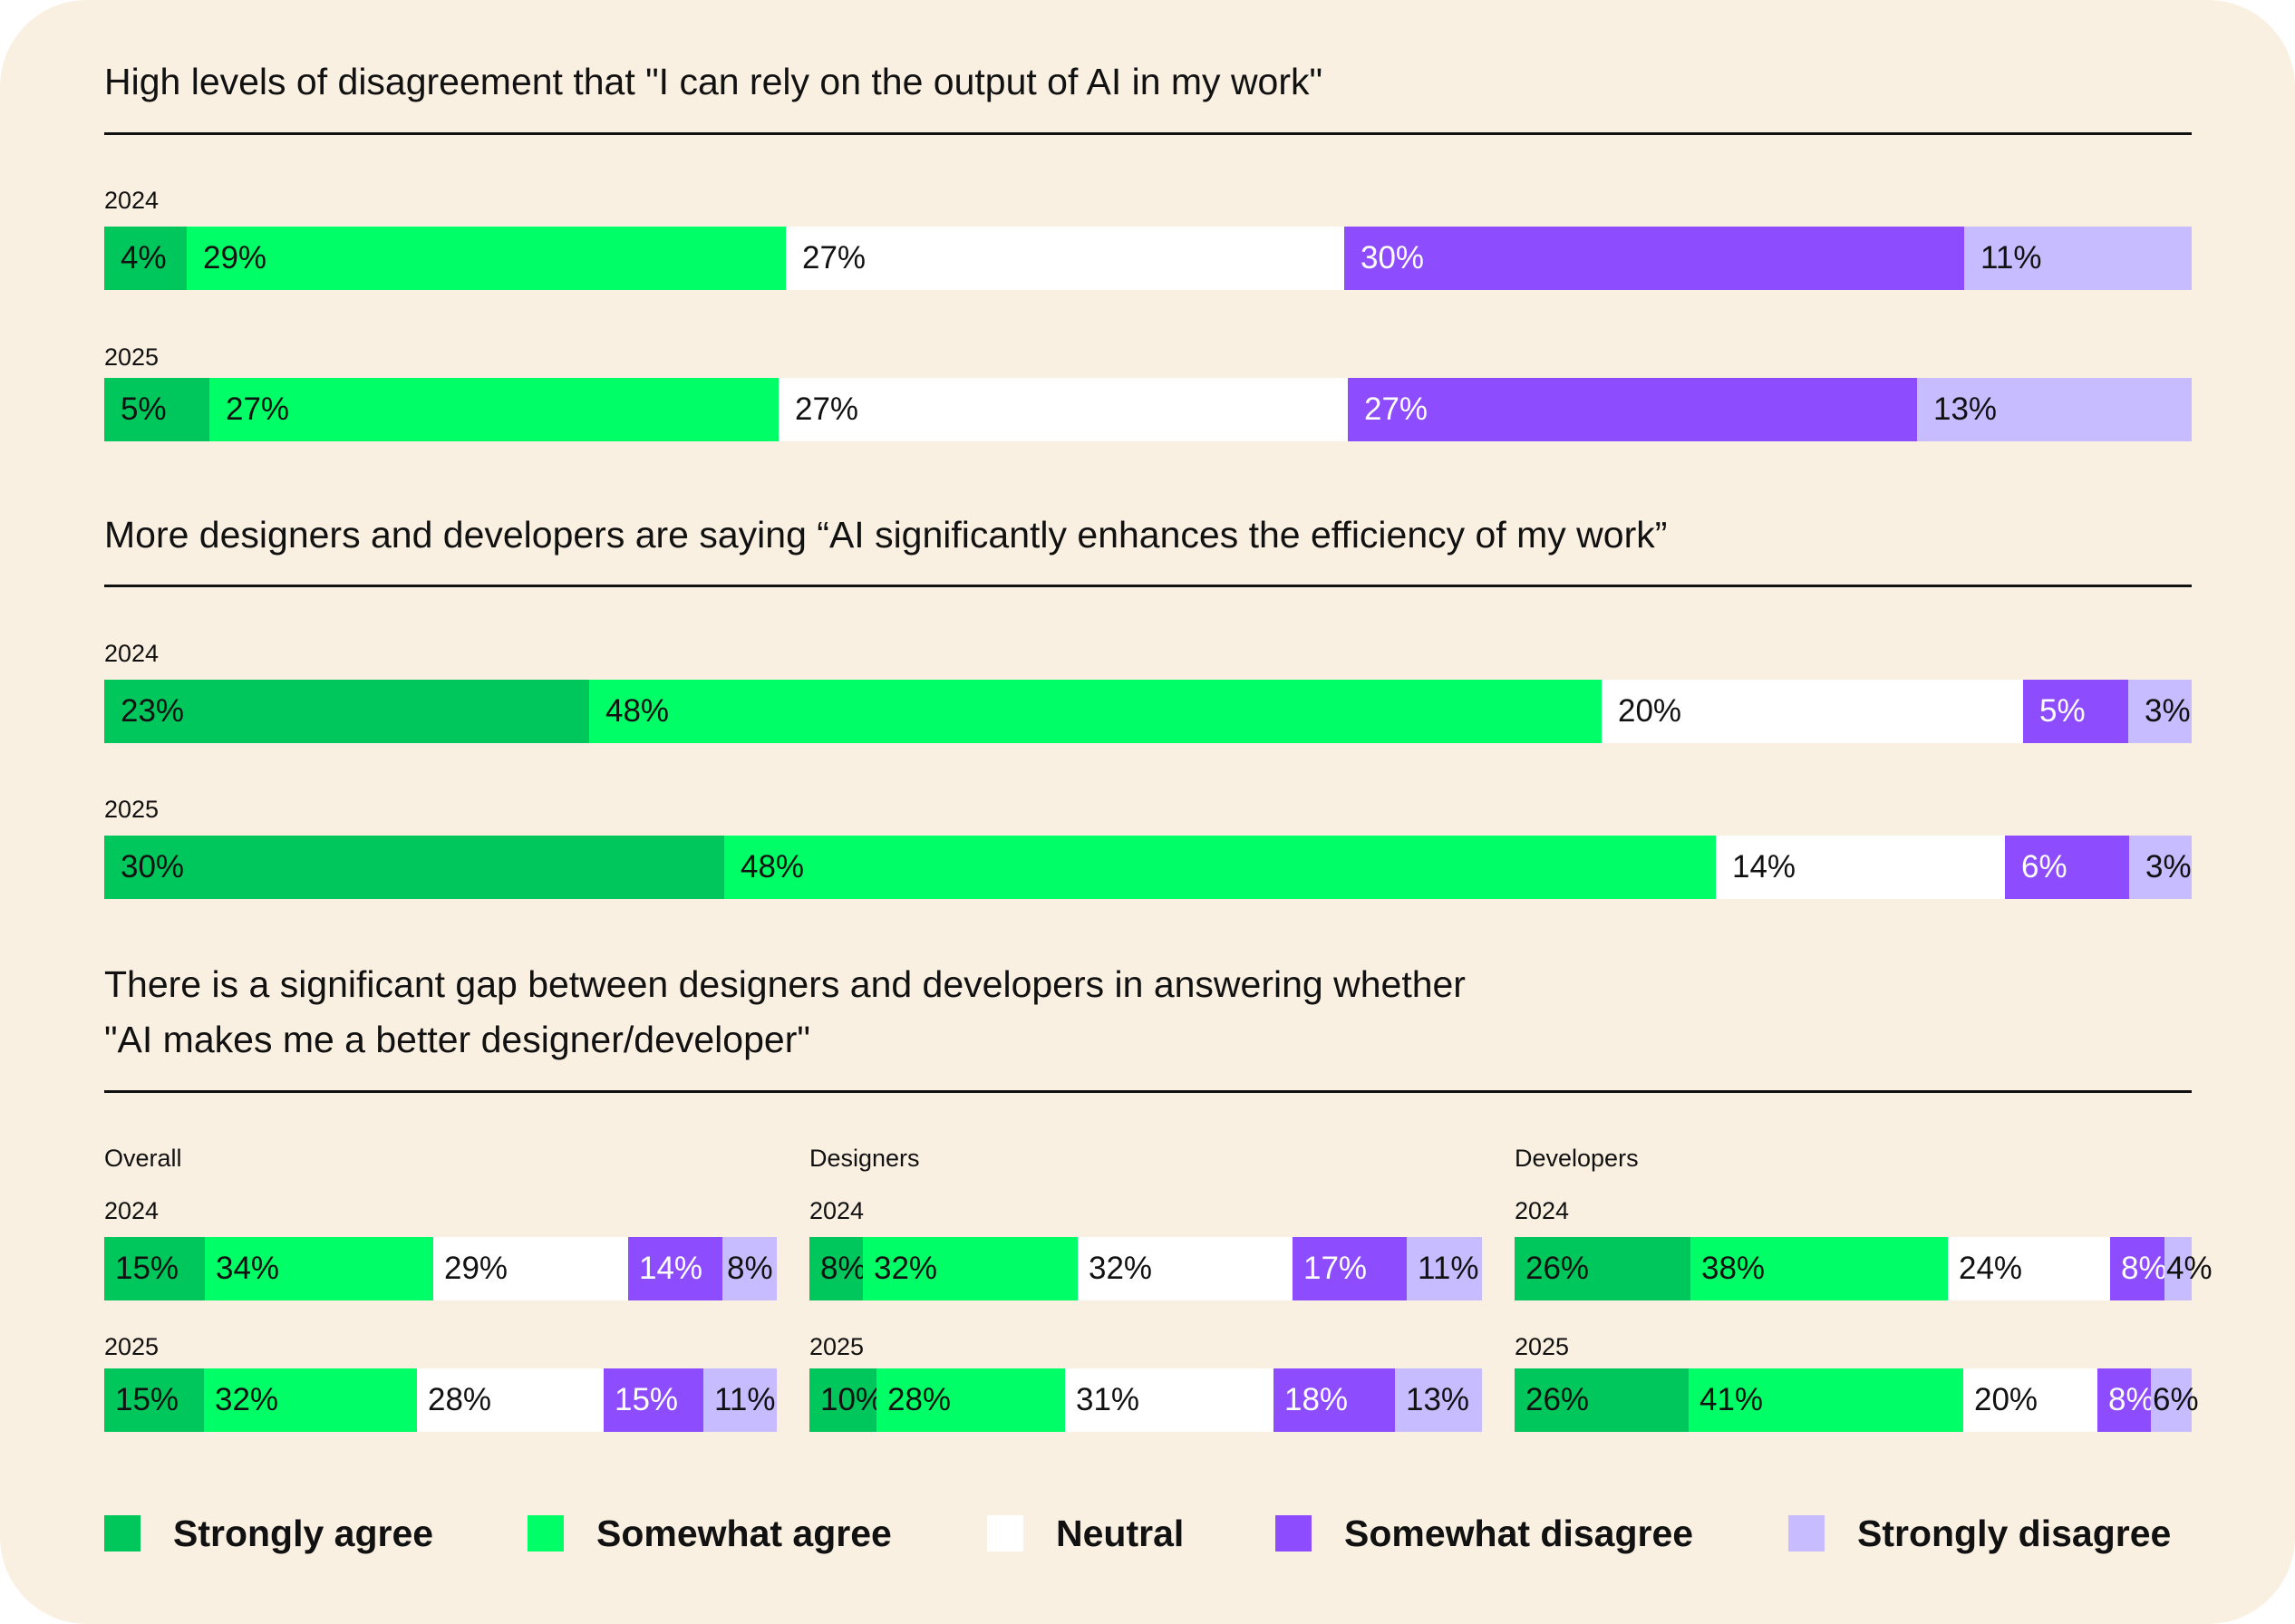 This screenshot has height=1624, width=2295. I want to click on bar-value-label: 18%, so click(1316, 1399).